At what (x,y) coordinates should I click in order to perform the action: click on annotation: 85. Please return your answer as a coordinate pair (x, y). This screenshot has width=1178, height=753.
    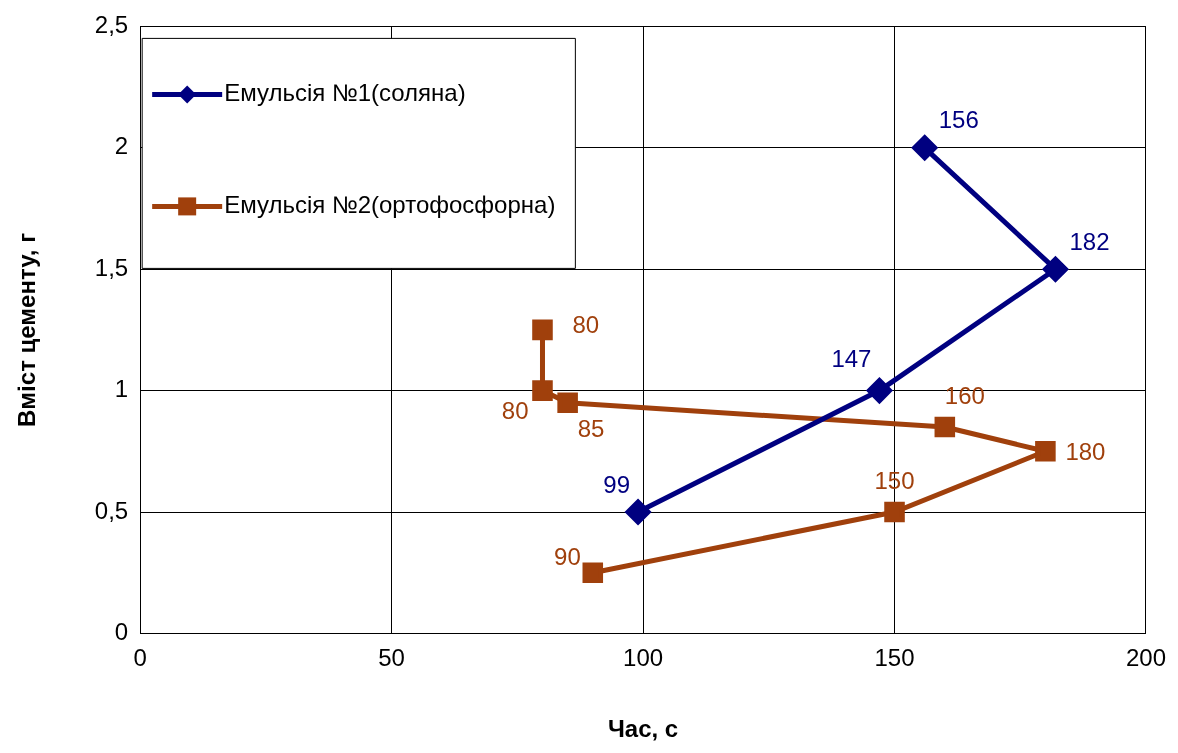
    Looking at the image, I should click on (591, 429).